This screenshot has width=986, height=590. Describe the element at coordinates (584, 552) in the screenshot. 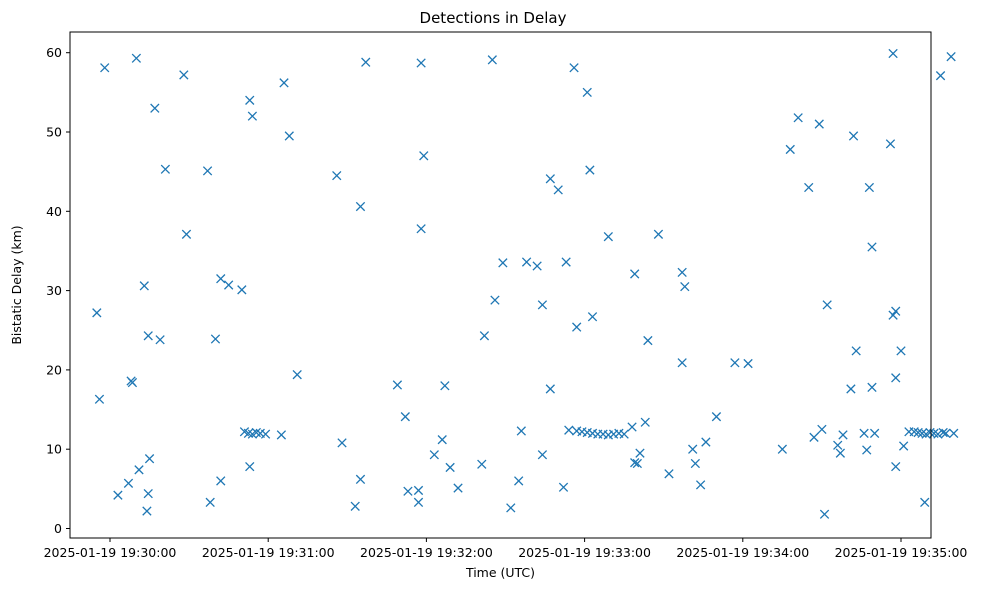

I see `x-tick-label: 2025-01-19 19:33:00` at that location.